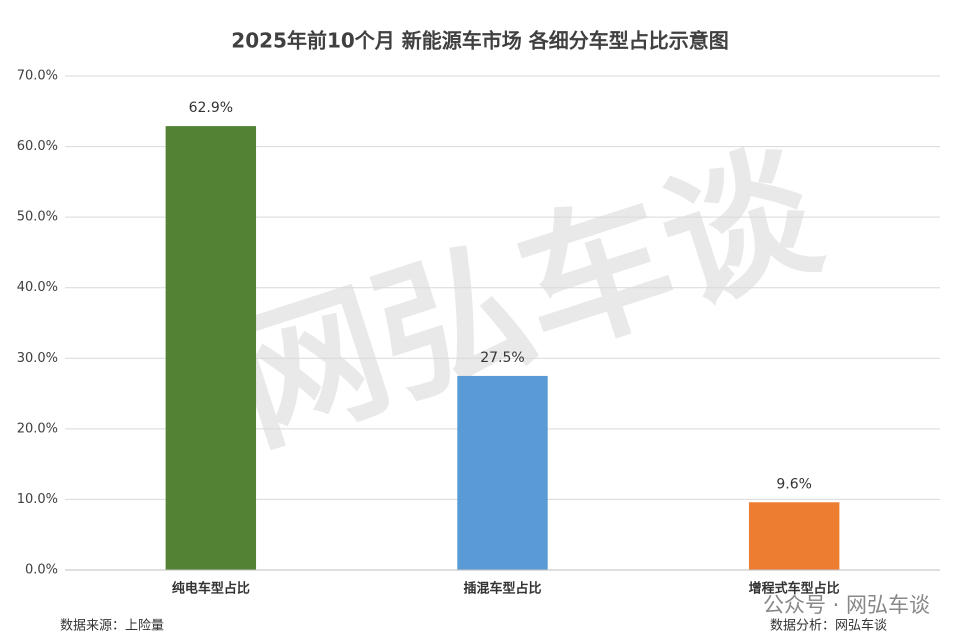 The image size is (960, 644). What do you see at coordinates (211, 589) in the screenshot?
I see `x-tick-label: 纯电车型占比` at bounding box center [211, 589].